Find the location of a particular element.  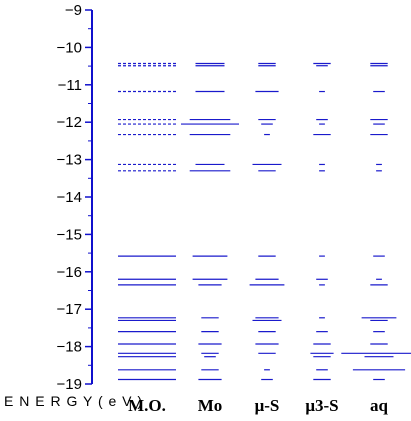

column-label: Mo is located at coordinates (210, 405).